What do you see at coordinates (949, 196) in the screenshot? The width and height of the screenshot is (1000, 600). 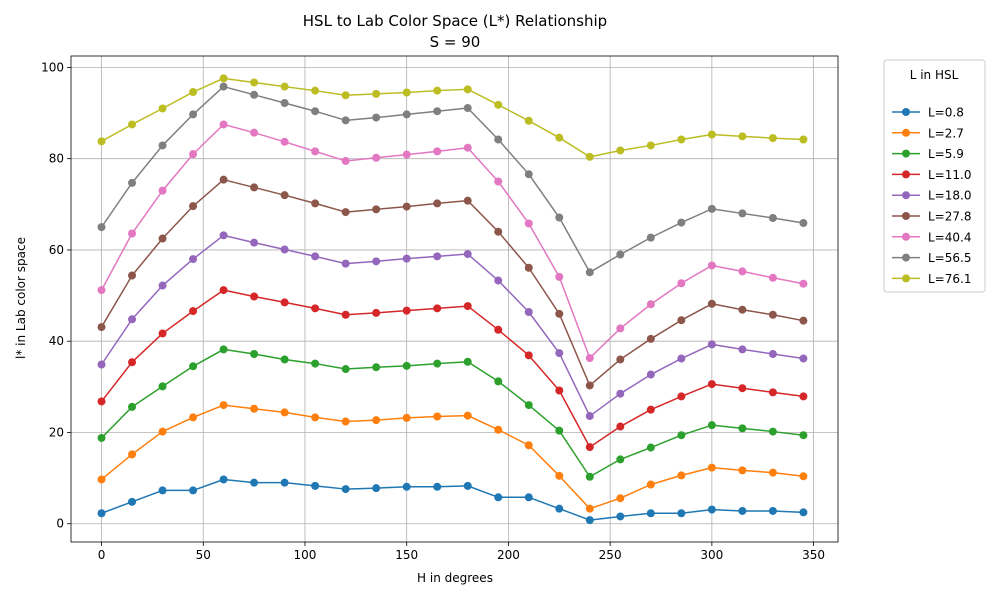 I see `legend-label: L=18.0` at bounding box center [949, 196].